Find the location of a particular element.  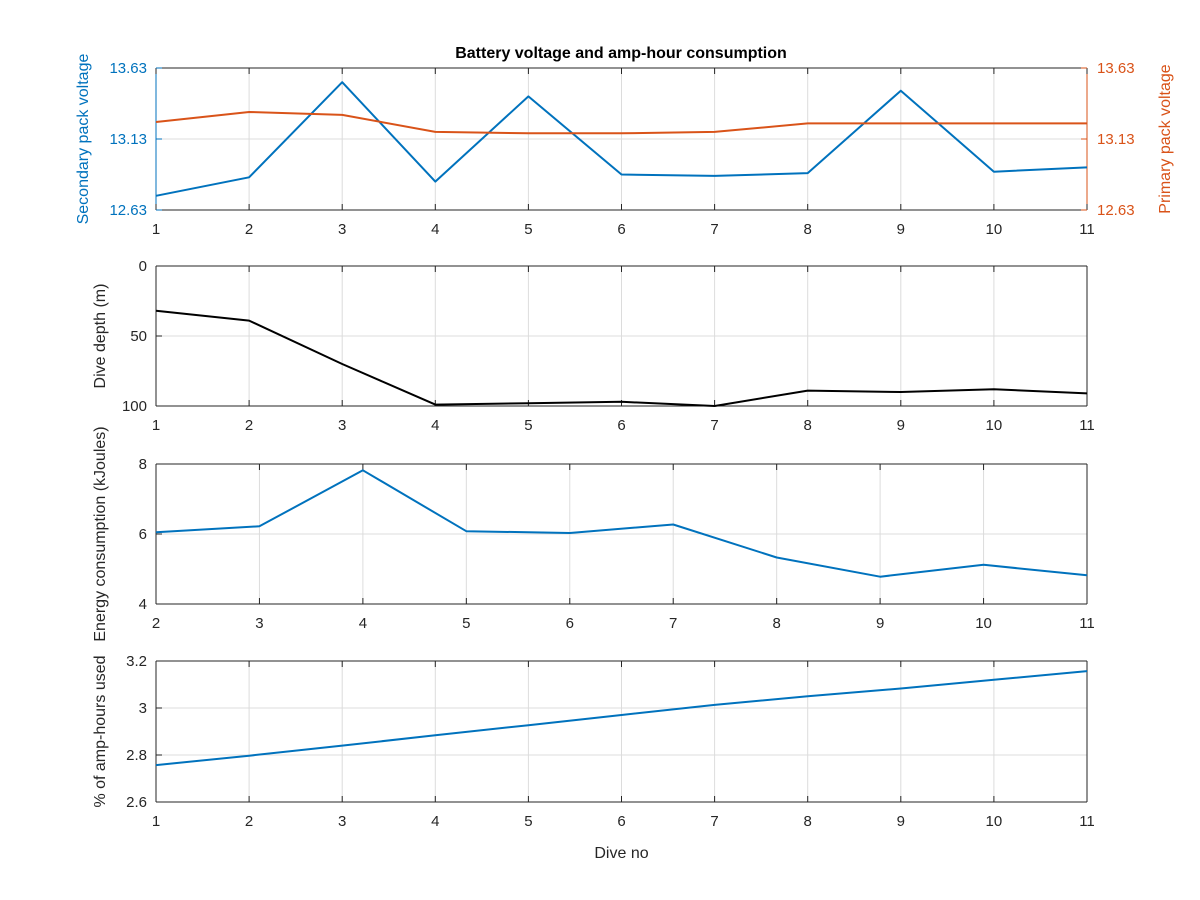

depth-x-tick-label: 10 is located at coordinates (994, 425).